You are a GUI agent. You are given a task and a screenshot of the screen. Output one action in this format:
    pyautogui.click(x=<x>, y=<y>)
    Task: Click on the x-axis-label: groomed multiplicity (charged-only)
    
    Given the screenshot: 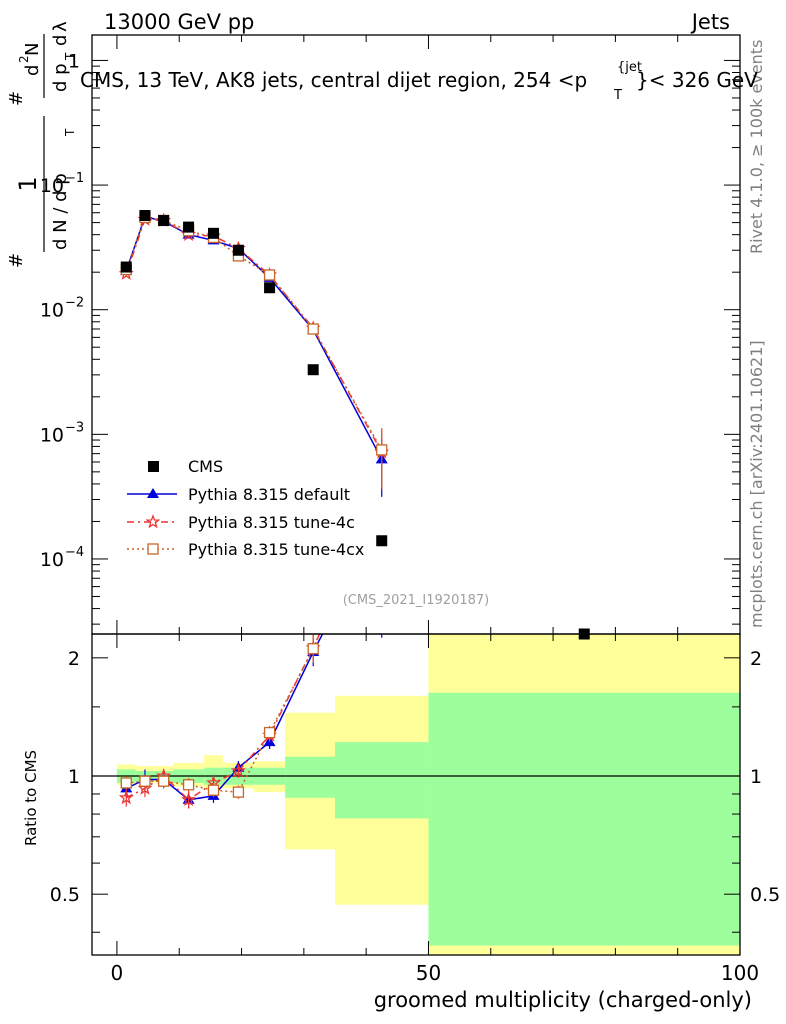 What is the action you would take?
    pyautogui.click(x=563, y=1000)
    